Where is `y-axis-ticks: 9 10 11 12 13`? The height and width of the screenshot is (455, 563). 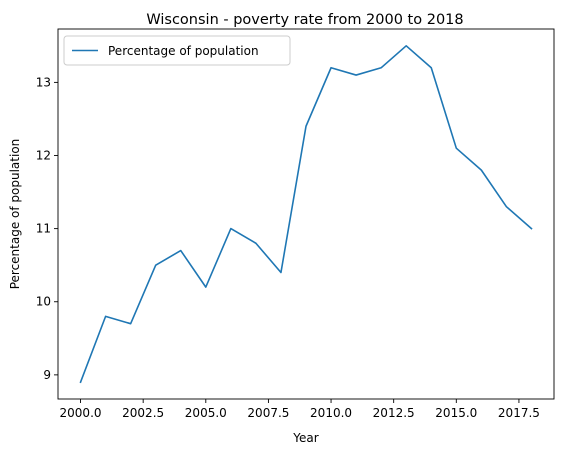
y-axis-ticks: 9 10 11 12 13 is located at coordinates (47, 228).